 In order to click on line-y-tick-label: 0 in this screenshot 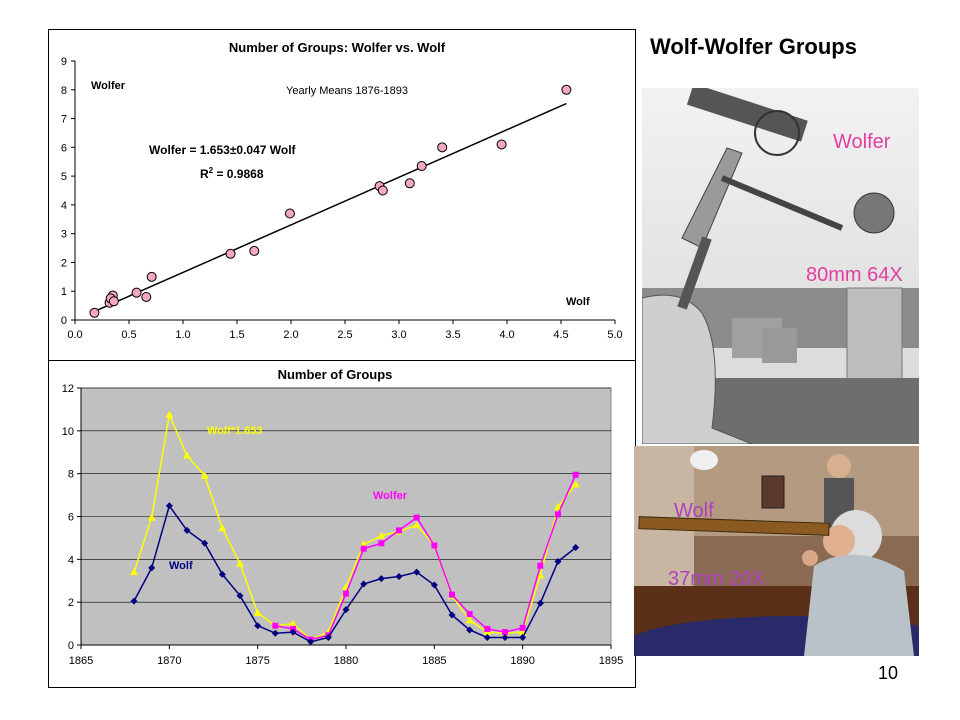, I will do `click(71, 646)`.